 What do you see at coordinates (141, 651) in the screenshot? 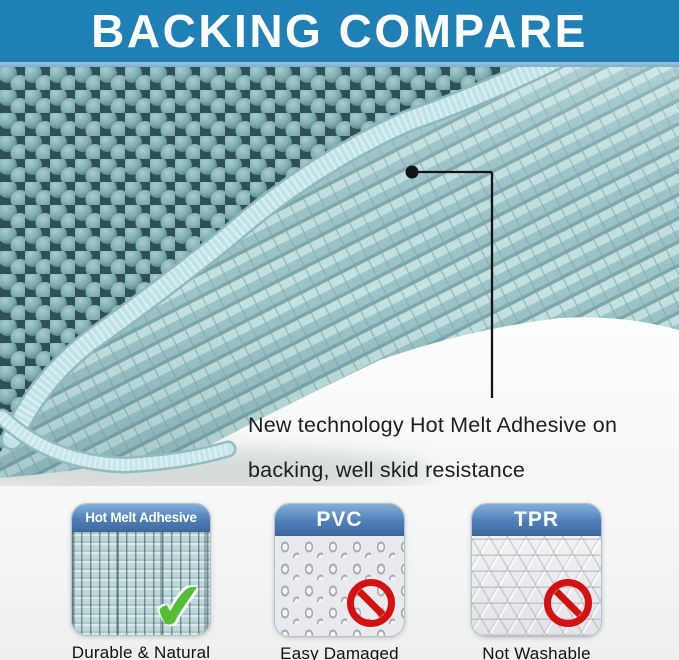
I see `card-caption: Durable & Natural` at bounding box center [141, 651].